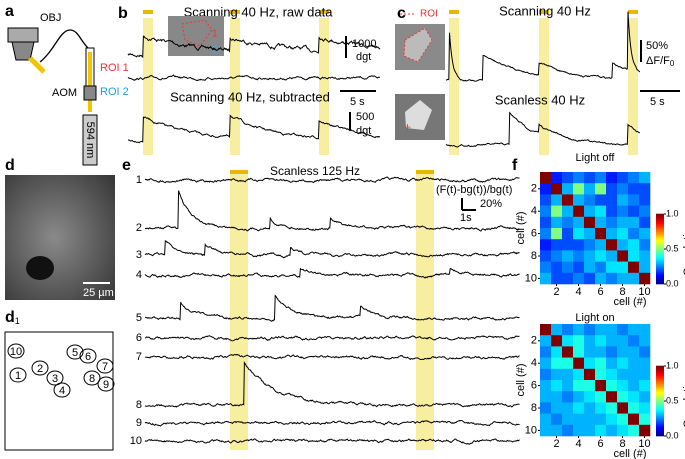  I want to click on x-tick-label: 6, so click(600, 292).